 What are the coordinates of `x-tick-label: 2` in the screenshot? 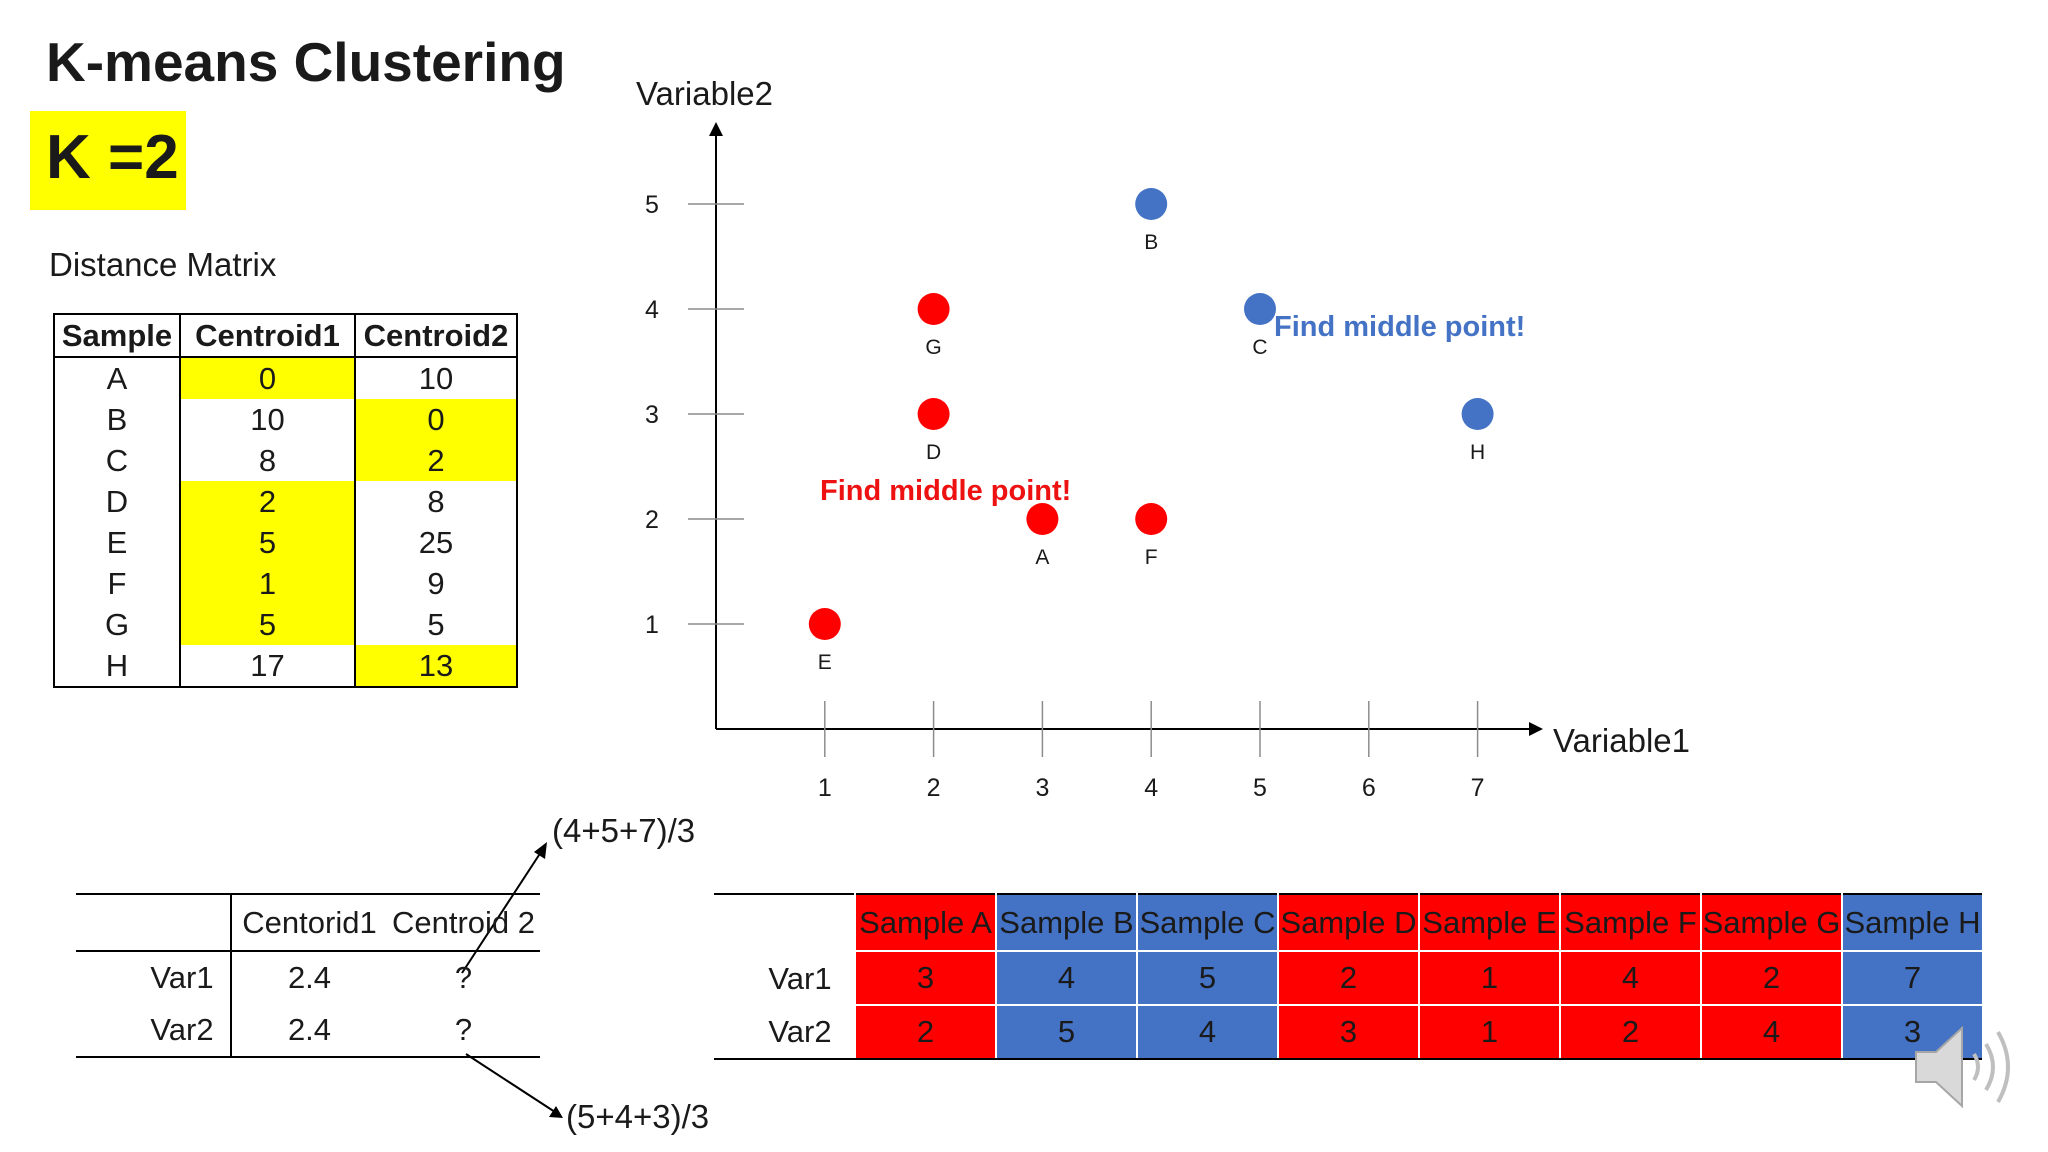 It's located at (934, 788).